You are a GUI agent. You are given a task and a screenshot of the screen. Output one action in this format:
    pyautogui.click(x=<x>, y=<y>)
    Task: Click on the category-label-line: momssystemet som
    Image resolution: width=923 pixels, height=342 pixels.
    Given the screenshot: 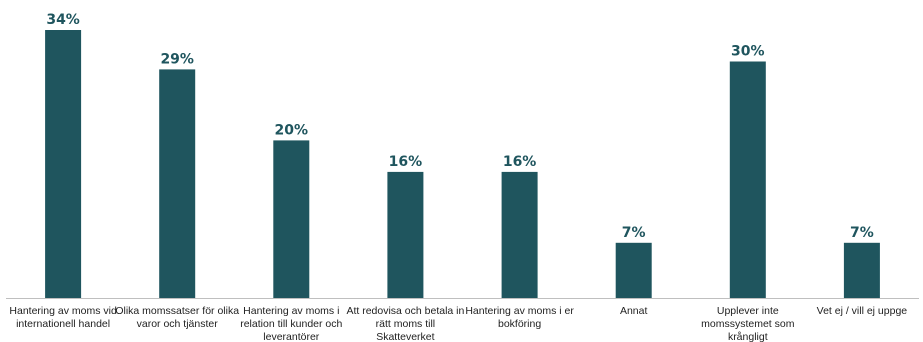 What is the action you would take?
    pyautogui.click(x=748, y=324)
    